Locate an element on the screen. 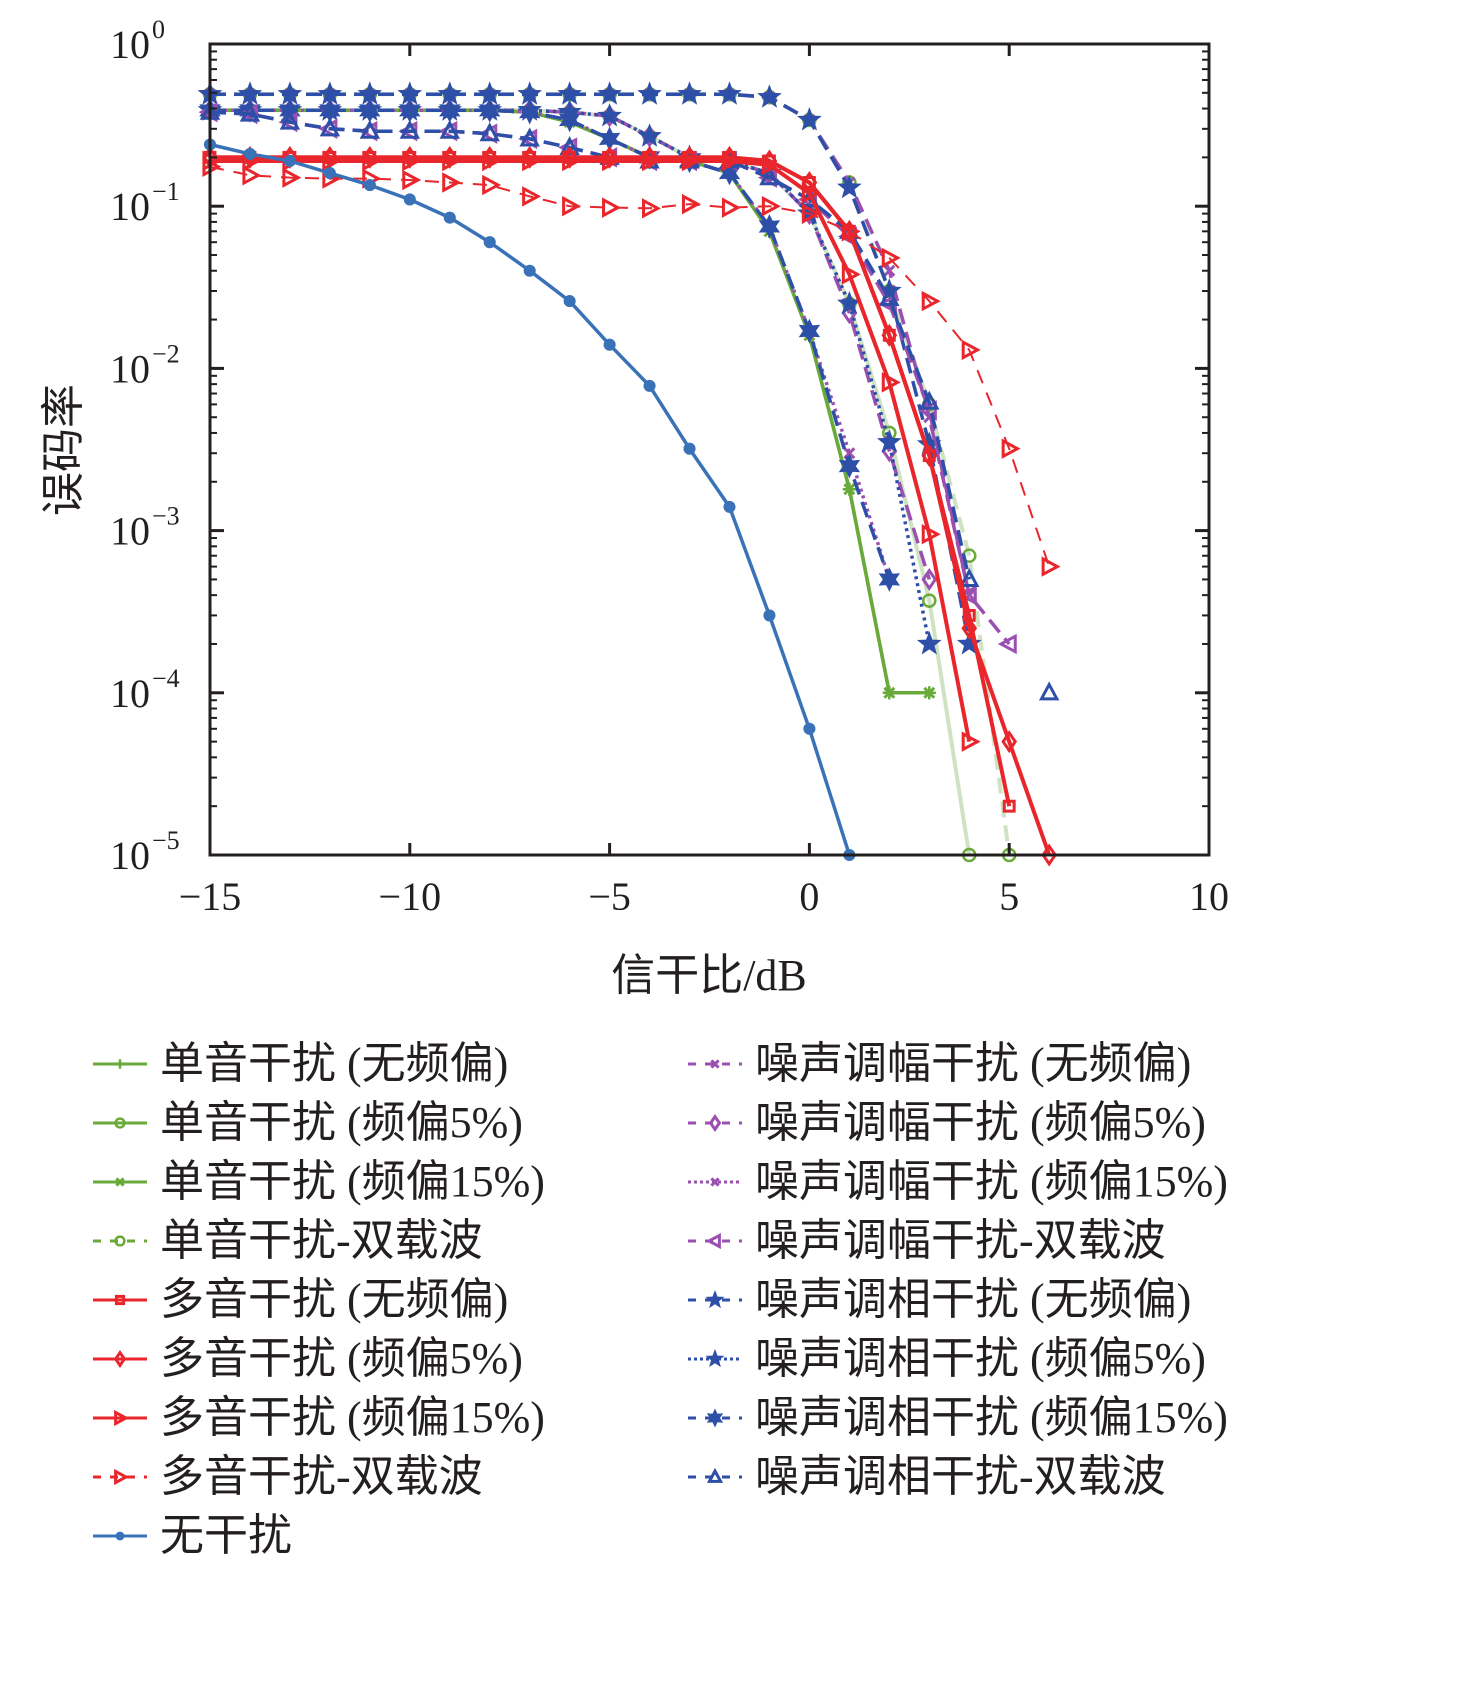  legend-label: 多音干扰 (频偏15%) is located at coordinates (352, 1417).